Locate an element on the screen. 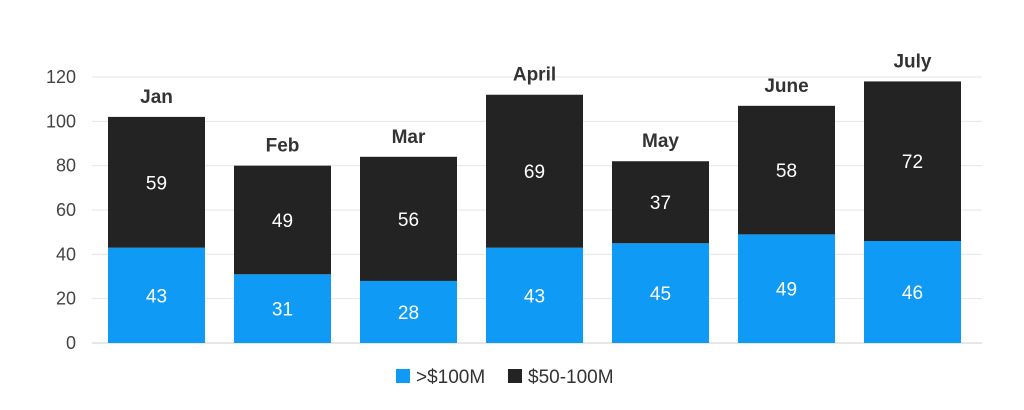  category-label: July is located at coordinates (912, 61).